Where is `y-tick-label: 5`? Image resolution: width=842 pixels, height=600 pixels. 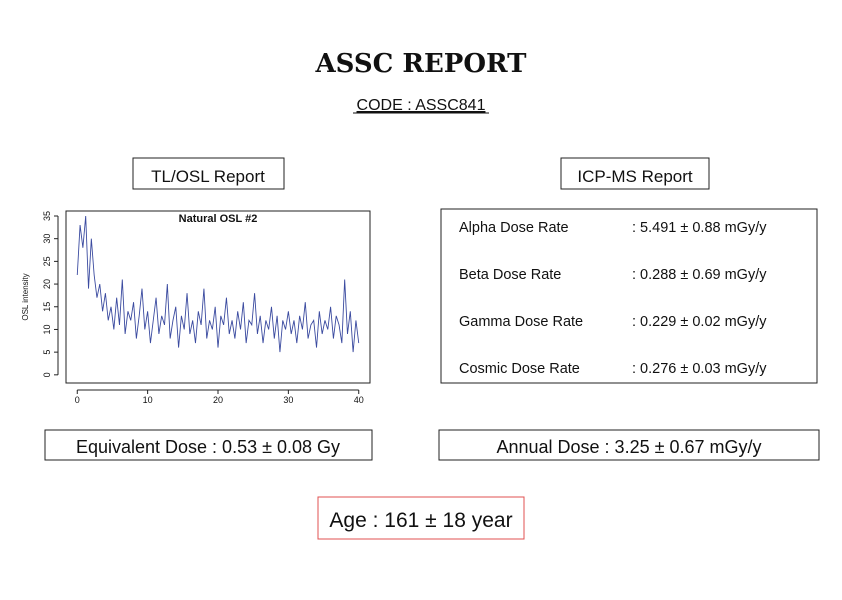 y-tick-label: 5 is located at coordinates (47, 352).